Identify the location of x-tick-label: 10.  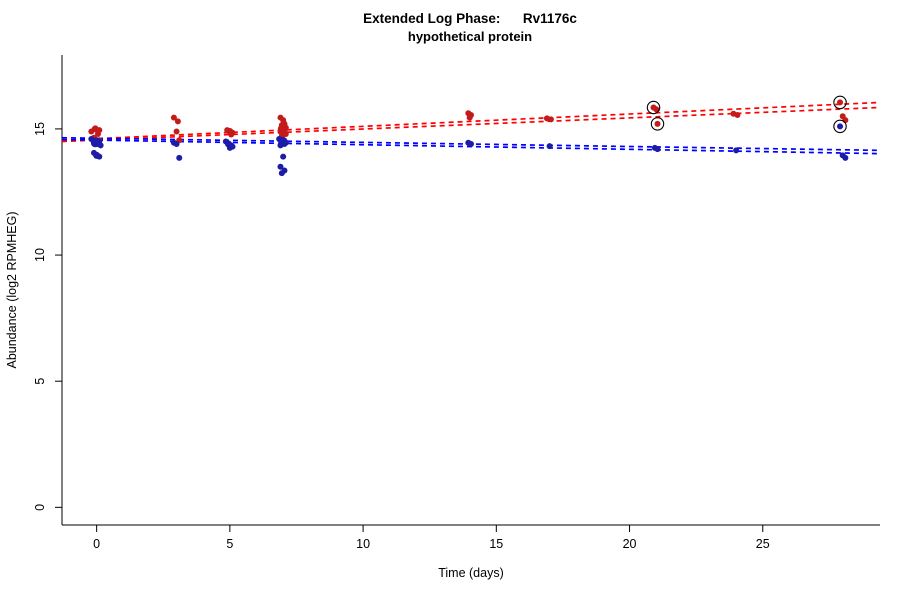
(363, 544).